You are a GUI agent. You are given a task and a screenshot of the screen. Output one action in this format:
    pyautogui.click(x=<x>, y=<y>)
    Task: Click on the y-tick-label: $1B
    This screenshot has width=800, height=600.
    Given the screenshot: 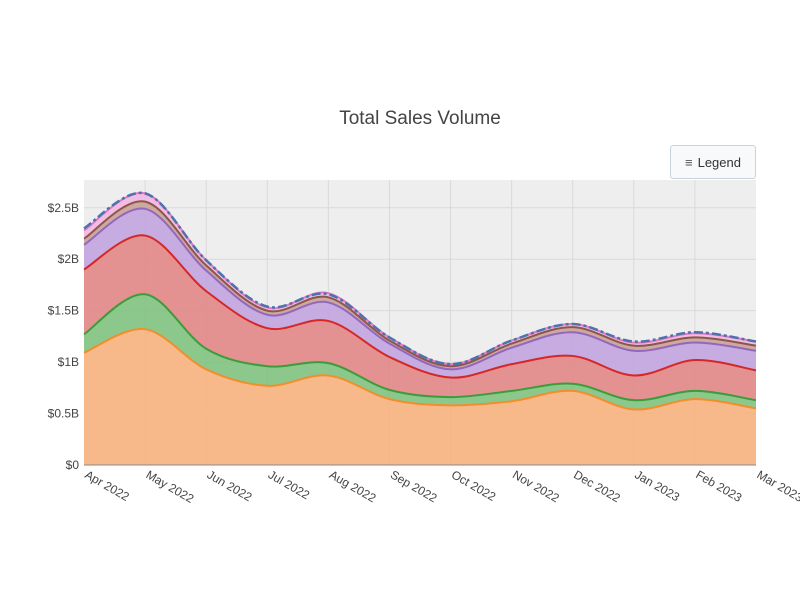 What is the action you would take?
    pyautogui.click(x=68, y=362)
    